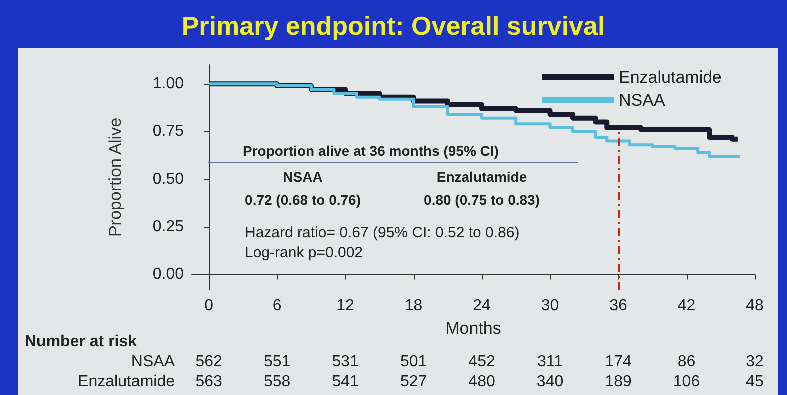  I want to click on legend-label: NSAA, so click(642, 100).